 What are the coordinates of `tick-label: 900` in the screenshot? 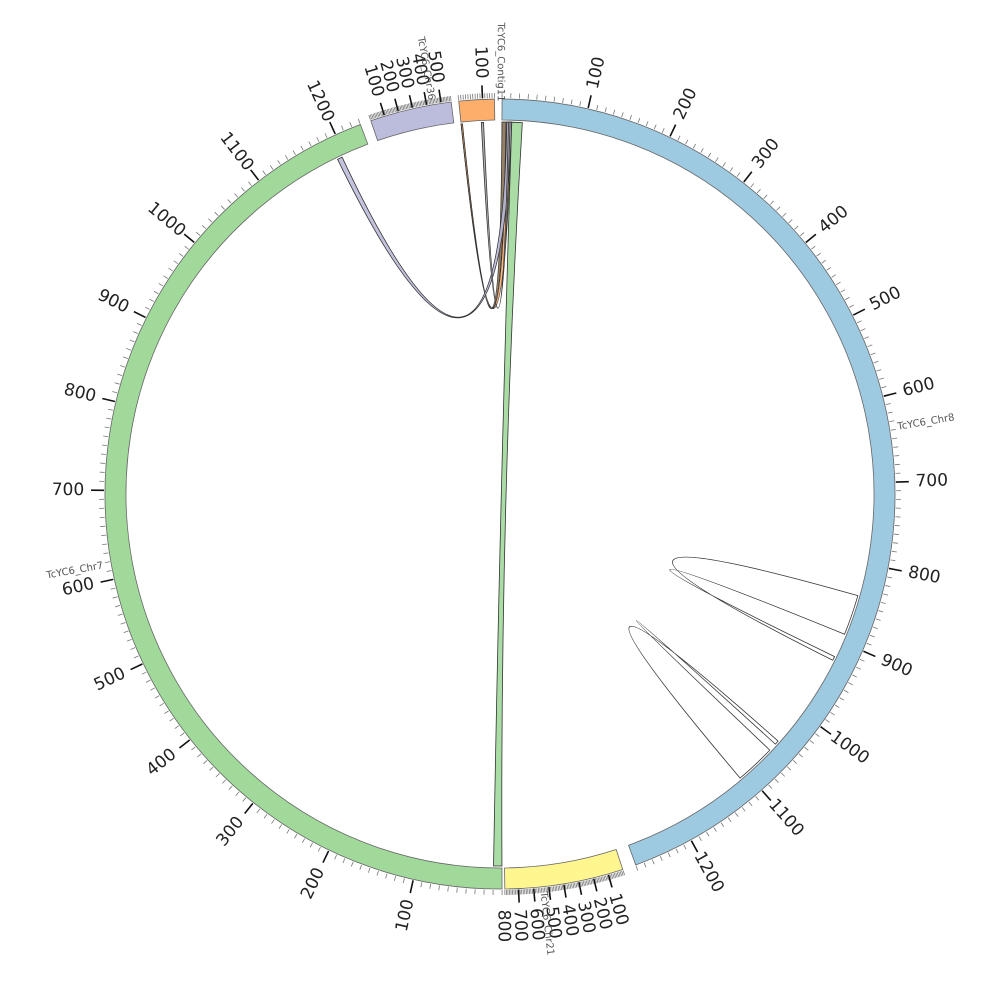 It's located at (113, 301).